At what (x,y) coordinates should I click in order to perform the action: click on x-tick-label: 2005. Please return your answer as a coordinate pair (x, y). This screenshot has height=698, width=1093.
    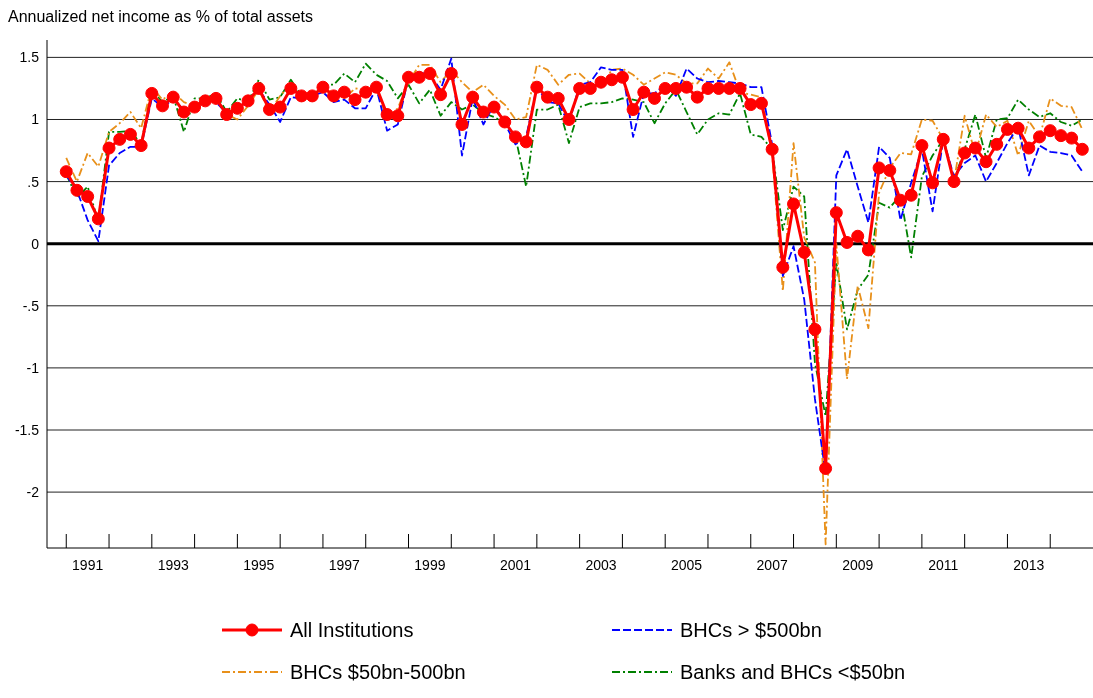
    Looking at the image, I should click on (687, 565).